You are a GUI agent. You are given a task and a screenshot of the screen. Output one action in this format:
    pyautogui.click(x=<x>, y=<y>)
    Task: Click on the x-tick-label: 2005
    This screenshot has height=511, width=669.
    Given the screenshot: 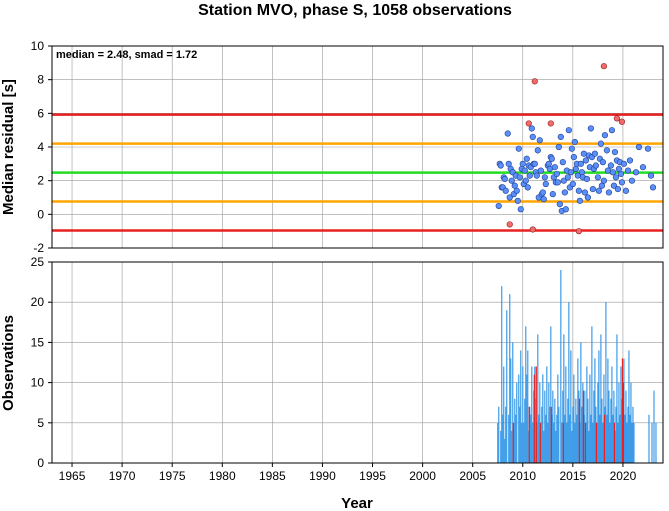 What is the action you would take?
    pyautogui.click(x=472, y=476)
    